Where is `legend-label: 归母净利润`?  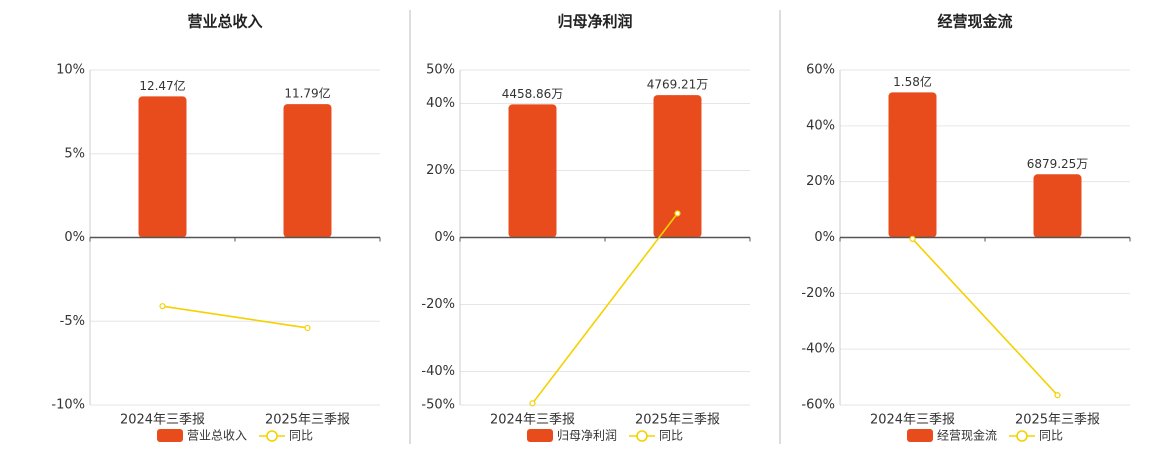 legend-label: 归母净利润 is located at coordinates (587, 436).